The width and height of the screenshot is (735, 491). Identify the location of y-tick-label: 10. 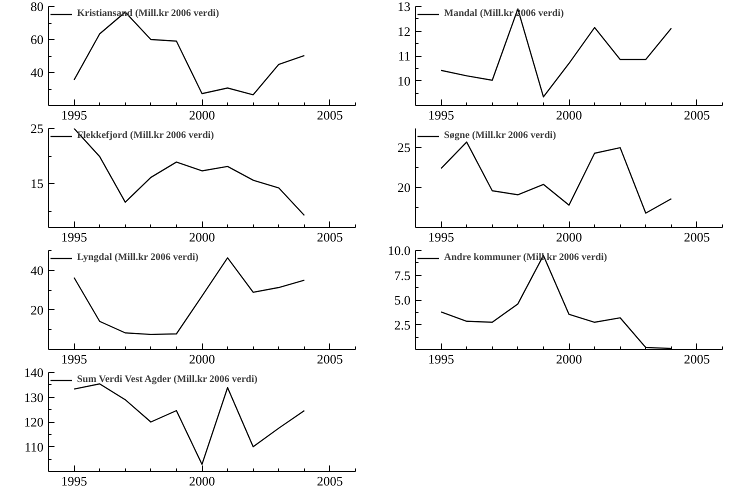
(404, 80).